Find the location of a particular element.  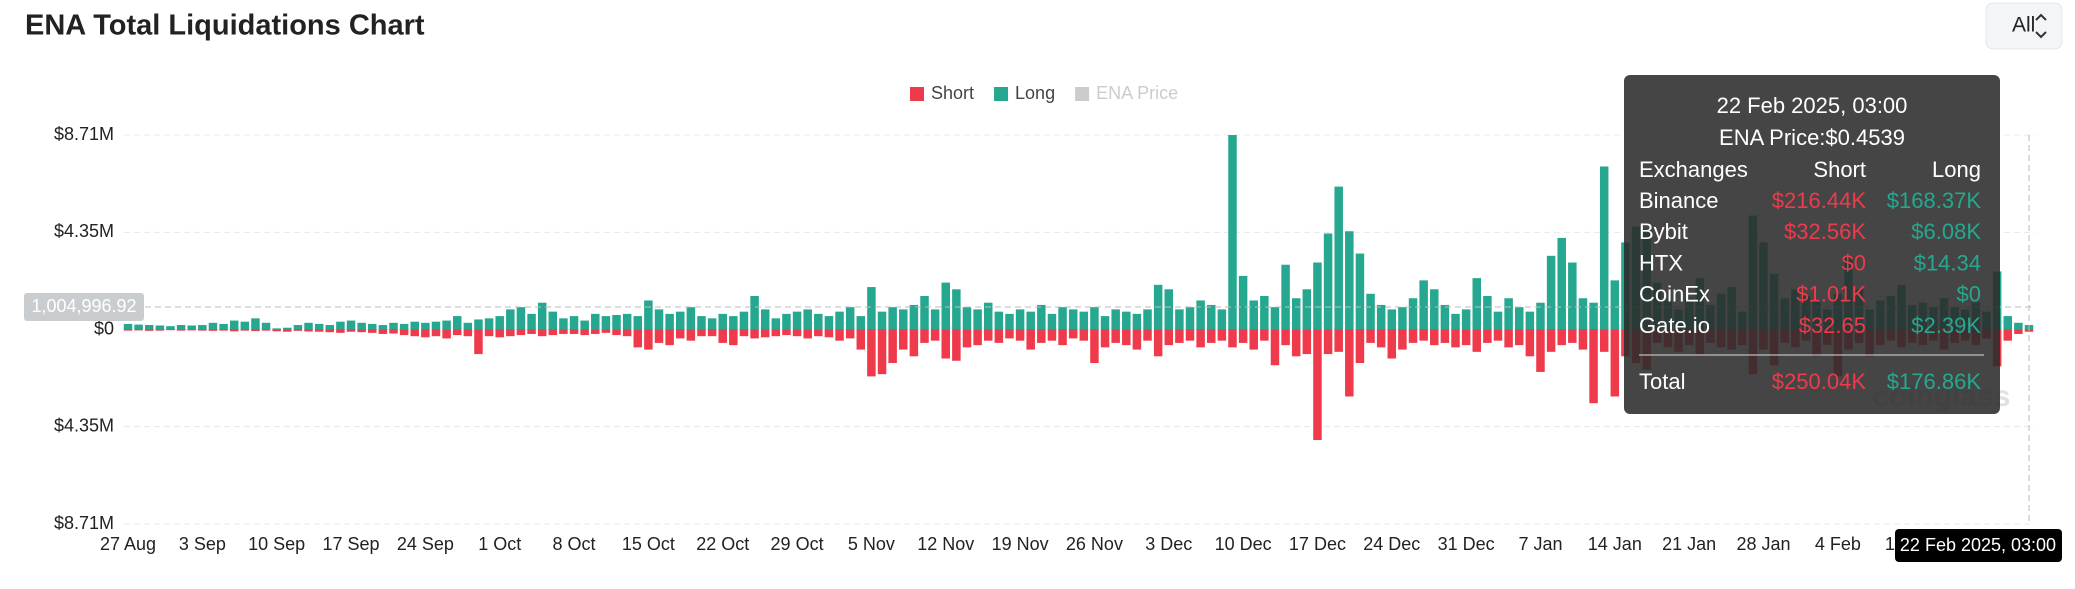

x-tick-label: 8 Oct is located at coordinates (574, 544).